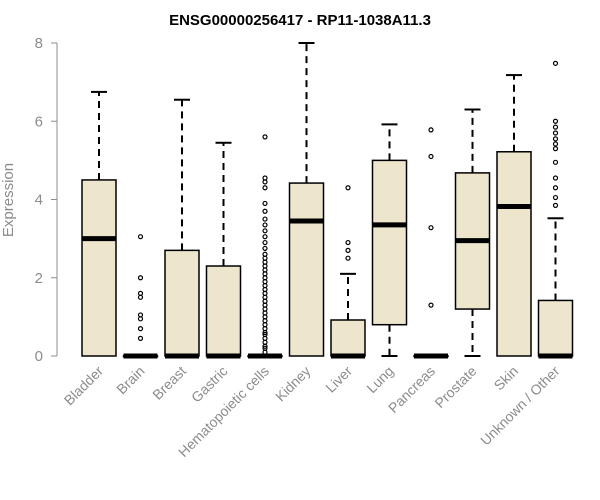  What do you see at coordinates (455, 387) in the screenshot?
I see `x-tick-label: Prostate` at bounding box center [455, 387].